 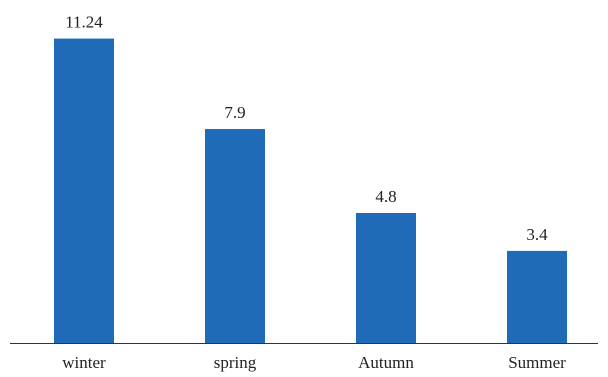 What do you see at coordinates (537, 234) in the screenshot?
I see `value-label-summer: 3.4` at bounding box center [537, 234].